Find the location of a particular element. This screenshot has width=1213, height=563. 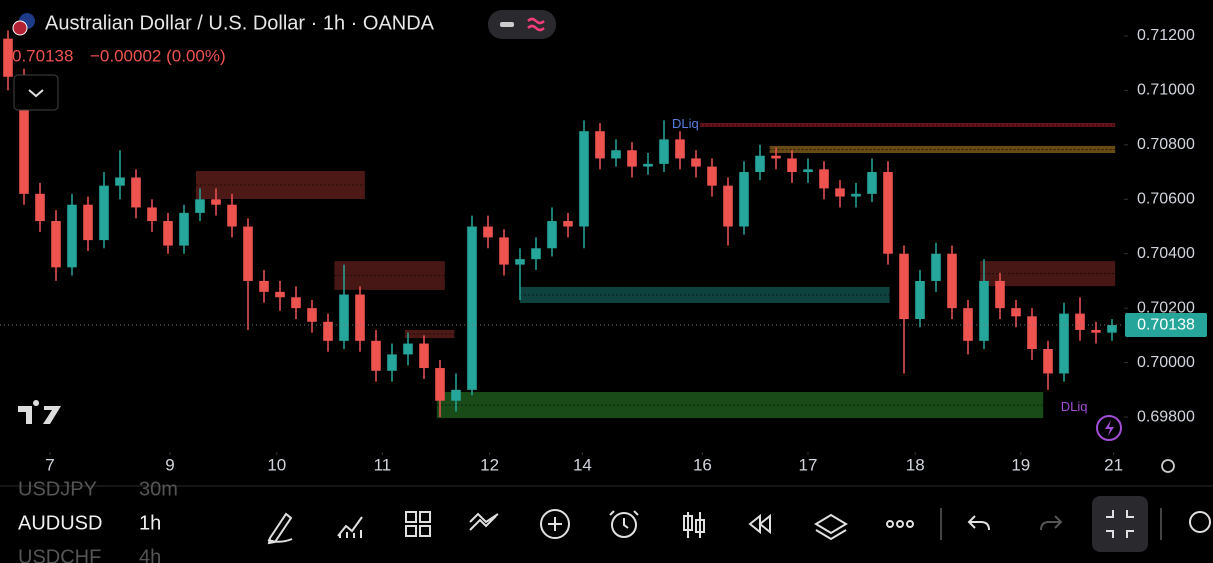

symbol-picker: USDJPY 30m AUDUSD 1h USDCHF 4h is located at coordinates (98, 520).